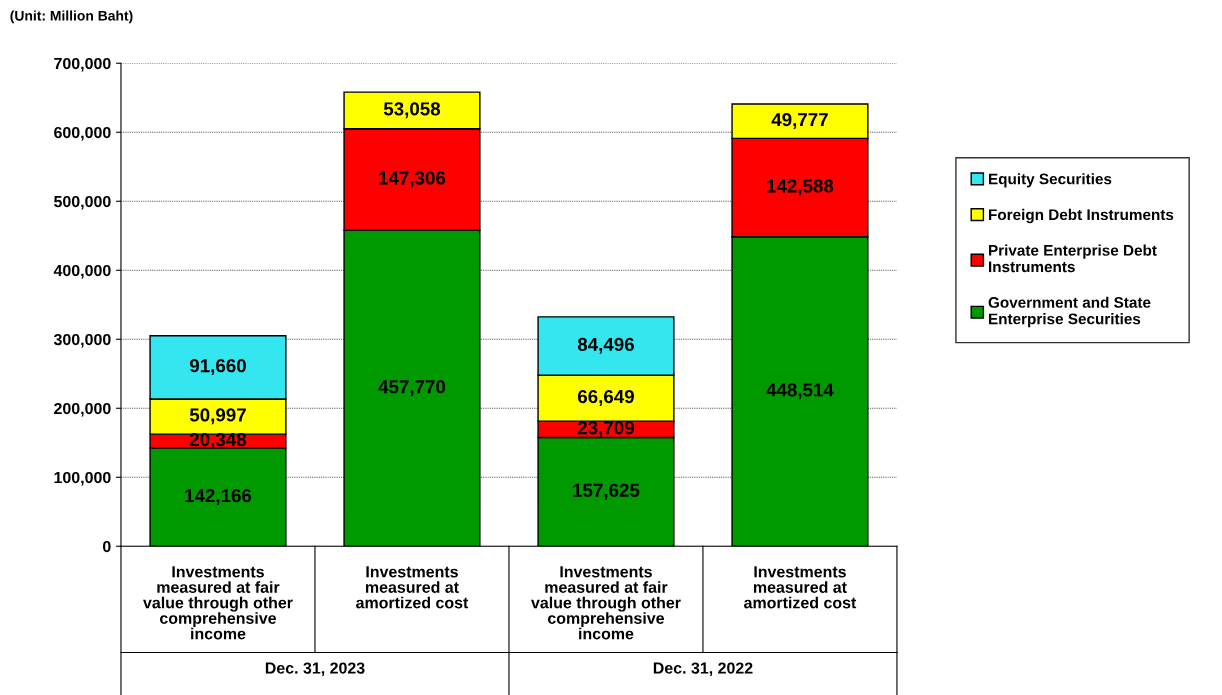  What do you see at coordinates (82, 409) in the screenshot?
I see `y-tick-label: 200,000` at bounding box center [82, 409].